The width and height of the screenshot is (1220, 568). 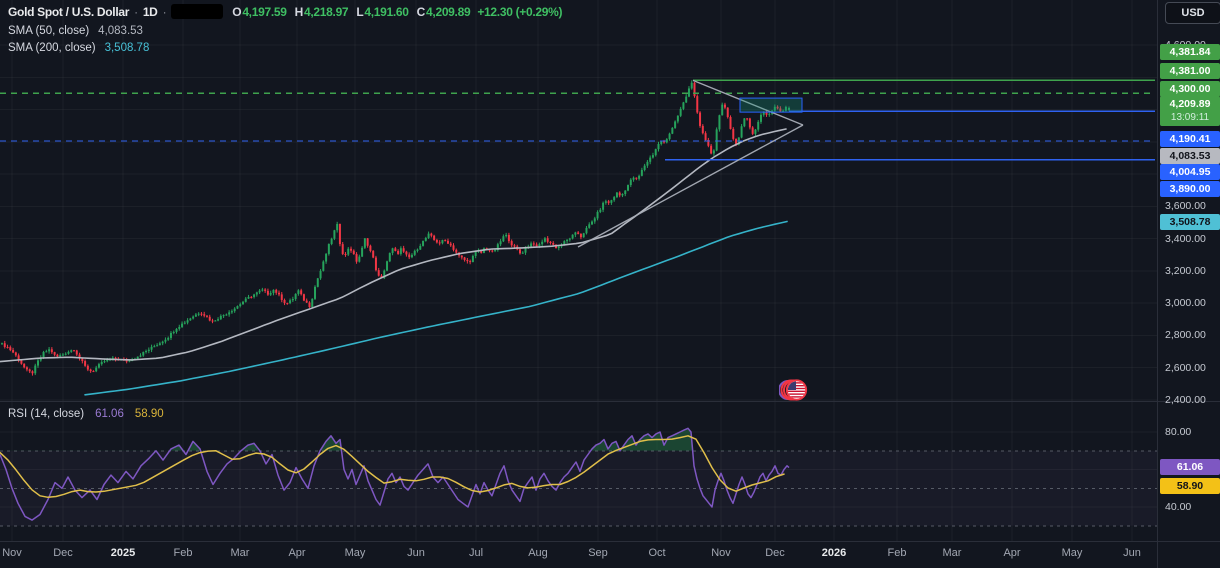 I want to click on interval-label: 1D, so click(x=150, y=11).